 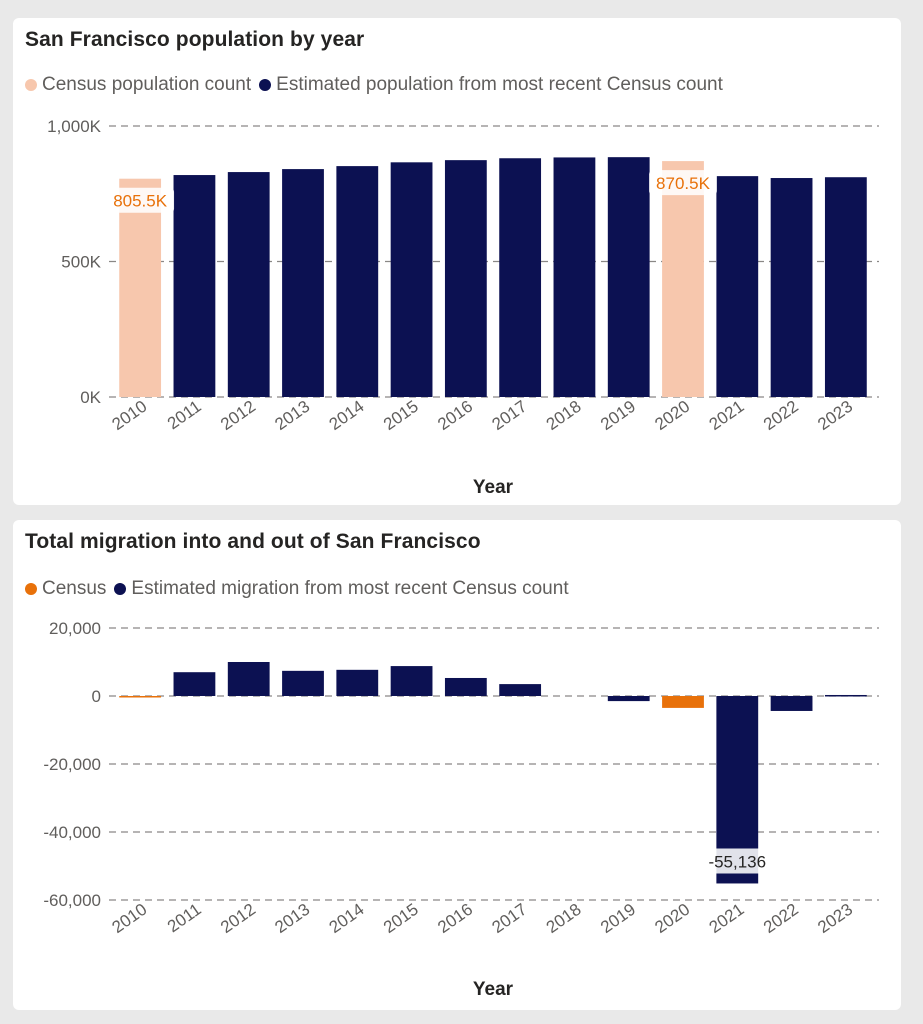 I want to click on y-tick-label: 0, so click(x=96, y=696).